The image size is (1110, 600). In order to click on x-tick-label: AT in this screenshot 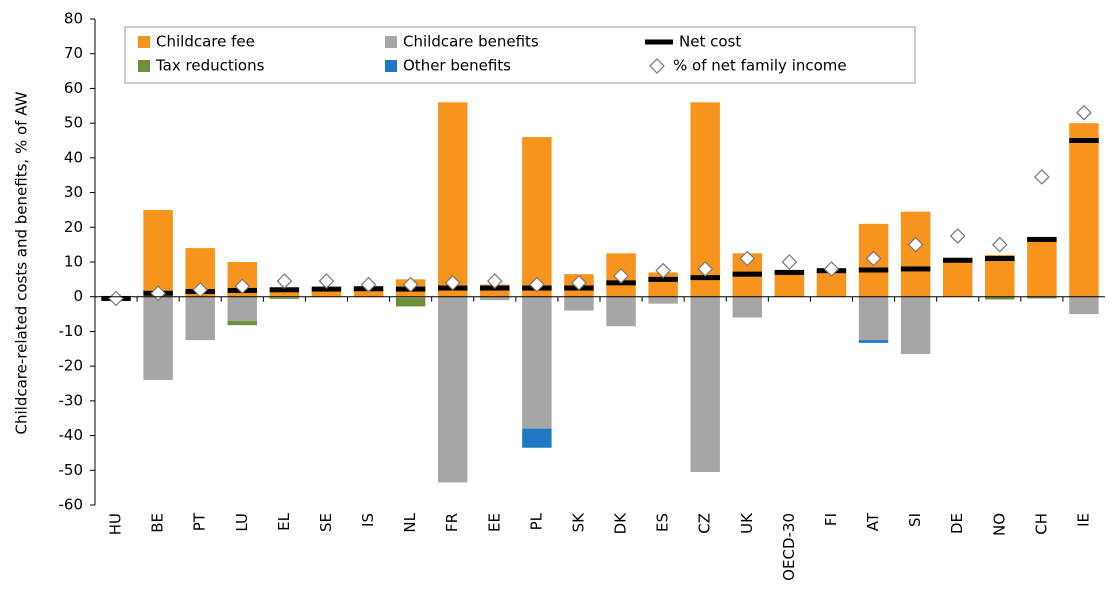, I will do `click(873, 521)`.